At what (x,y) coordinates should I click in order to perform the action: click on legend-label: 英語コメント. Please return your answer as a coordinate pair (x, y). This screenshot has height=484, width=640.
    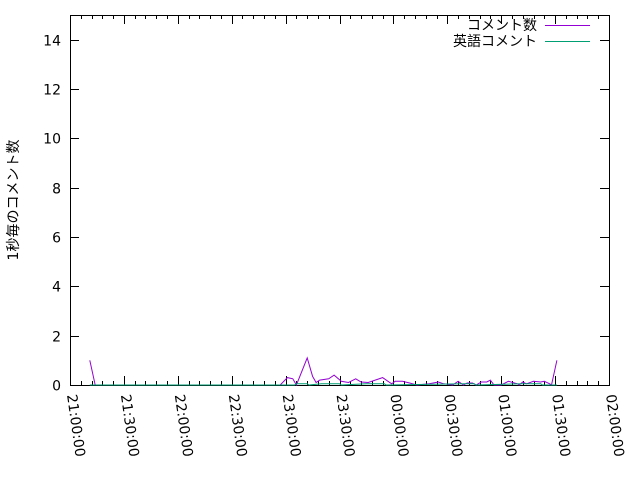
    Looking at the image, I should click on (495, 41).